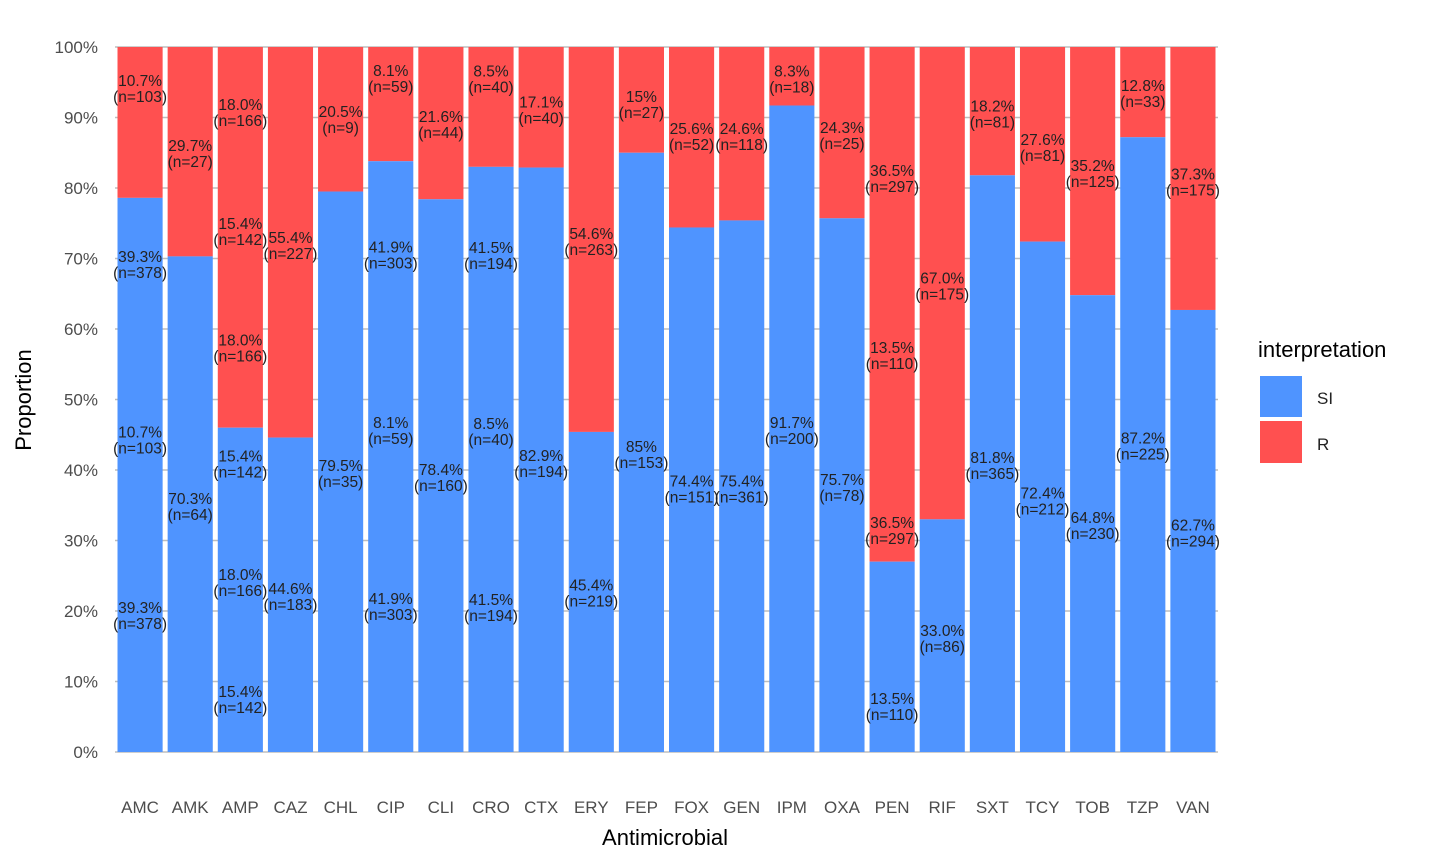 The width and height of the screenshot is (1440, 864). What do you see at coordinates (742, 497) in the screenshot?
I see `data-label-count: (n=361)` at bounding box center [742, 497].